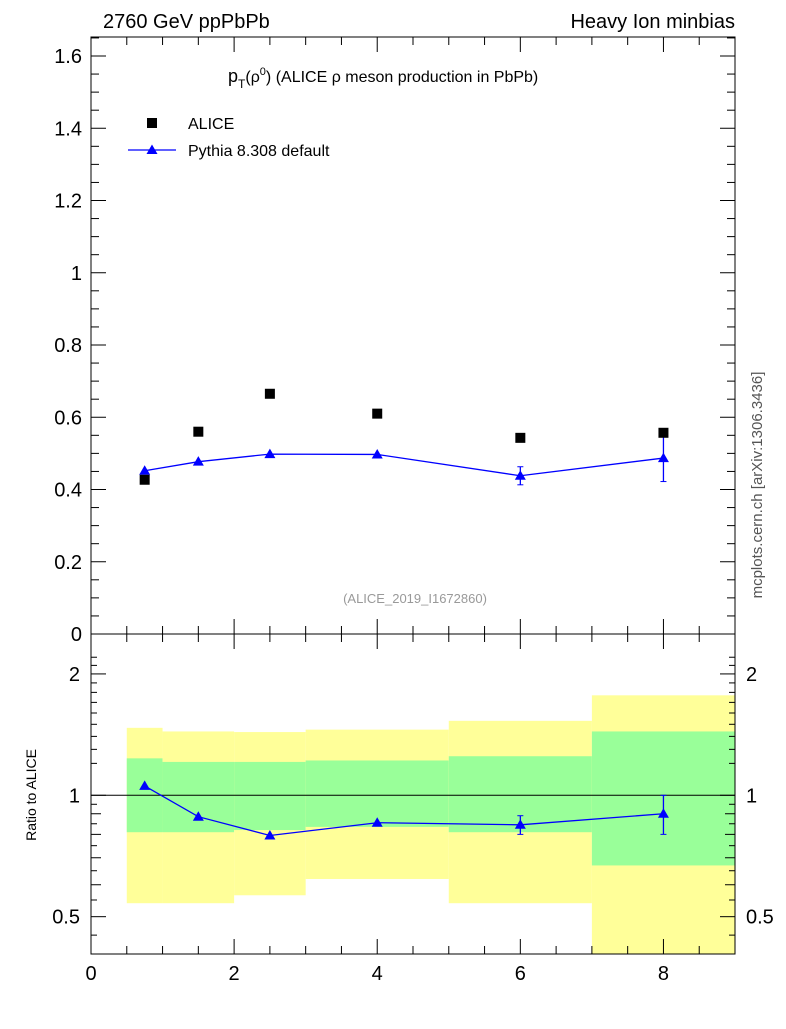 The width and height of the screenshot is (786, 1029). Describe the element at coordinates (68, 57) in the screenshot. I see `main-ytick-label: 1.6` at that location.